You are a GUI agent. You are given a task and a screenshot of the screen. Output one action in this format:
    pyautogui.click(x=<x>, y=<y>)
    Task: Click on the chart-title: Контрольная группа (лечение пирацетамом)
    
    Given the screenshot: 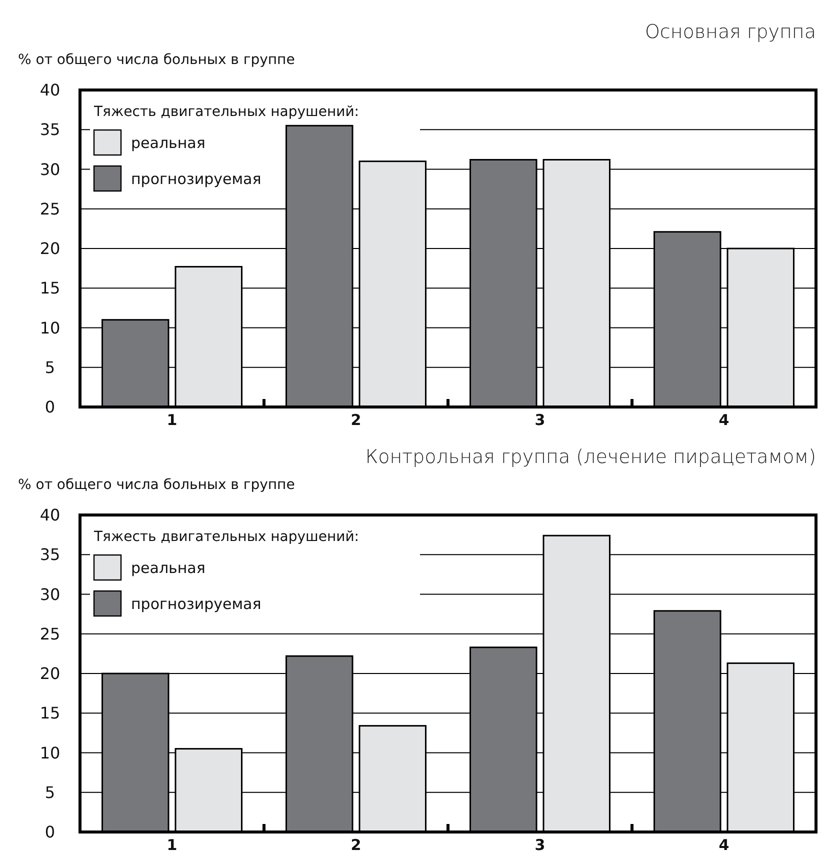 What is the action you would take?
    pyautogui.click(x=590, y=457)
    